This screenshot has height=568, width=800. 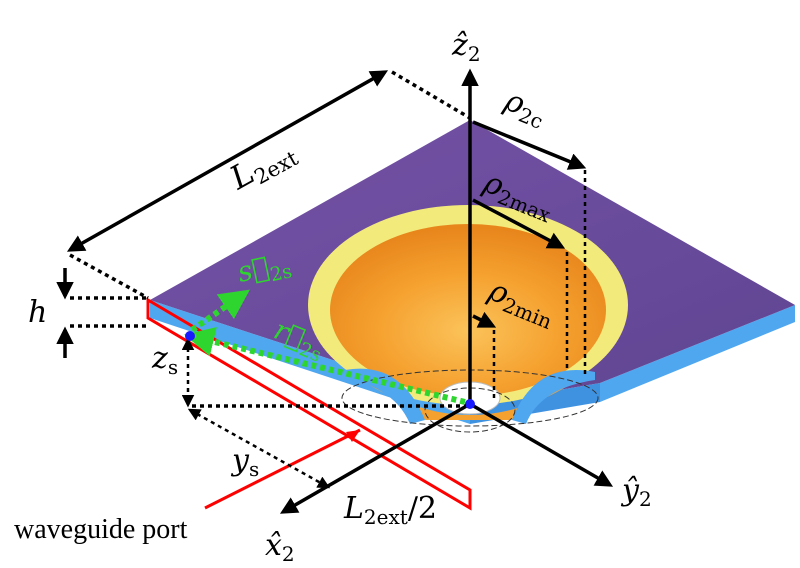 What do you see at coordinates (553, 397) in the screenshot?
I see `horn-throat-right` at bounding box center [553, 397].